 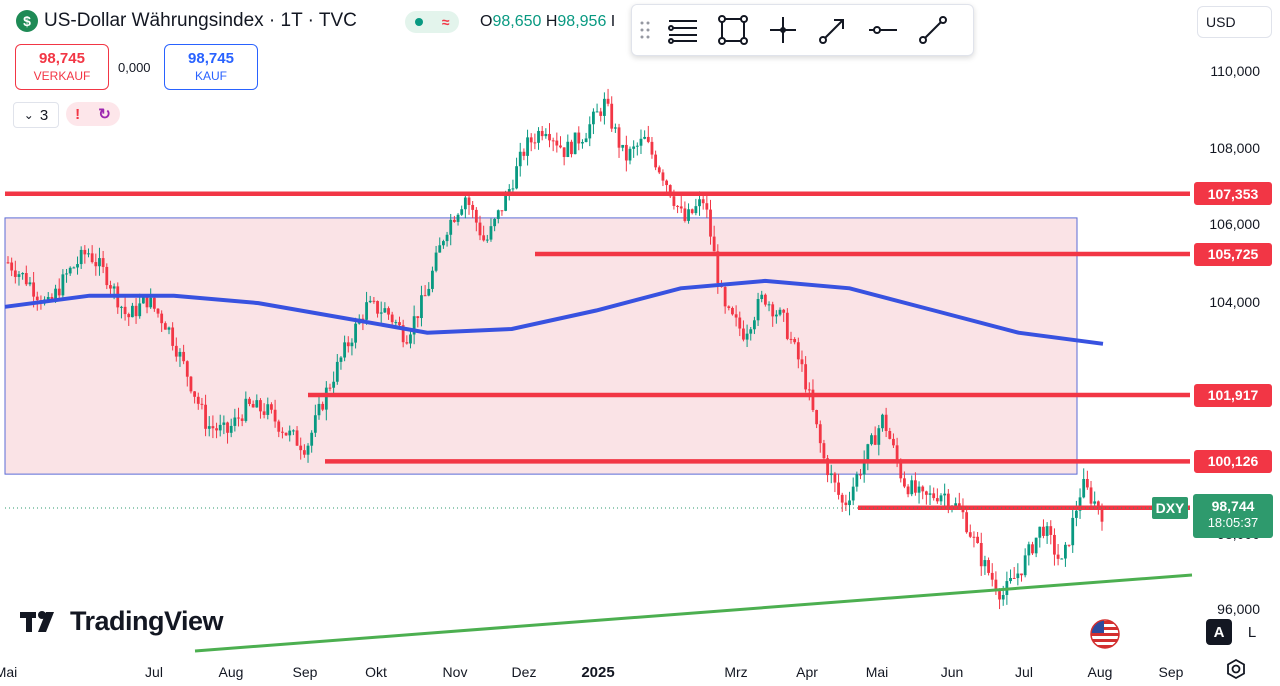 I want to click on warning-icon: !, so click(x=78, y=114).